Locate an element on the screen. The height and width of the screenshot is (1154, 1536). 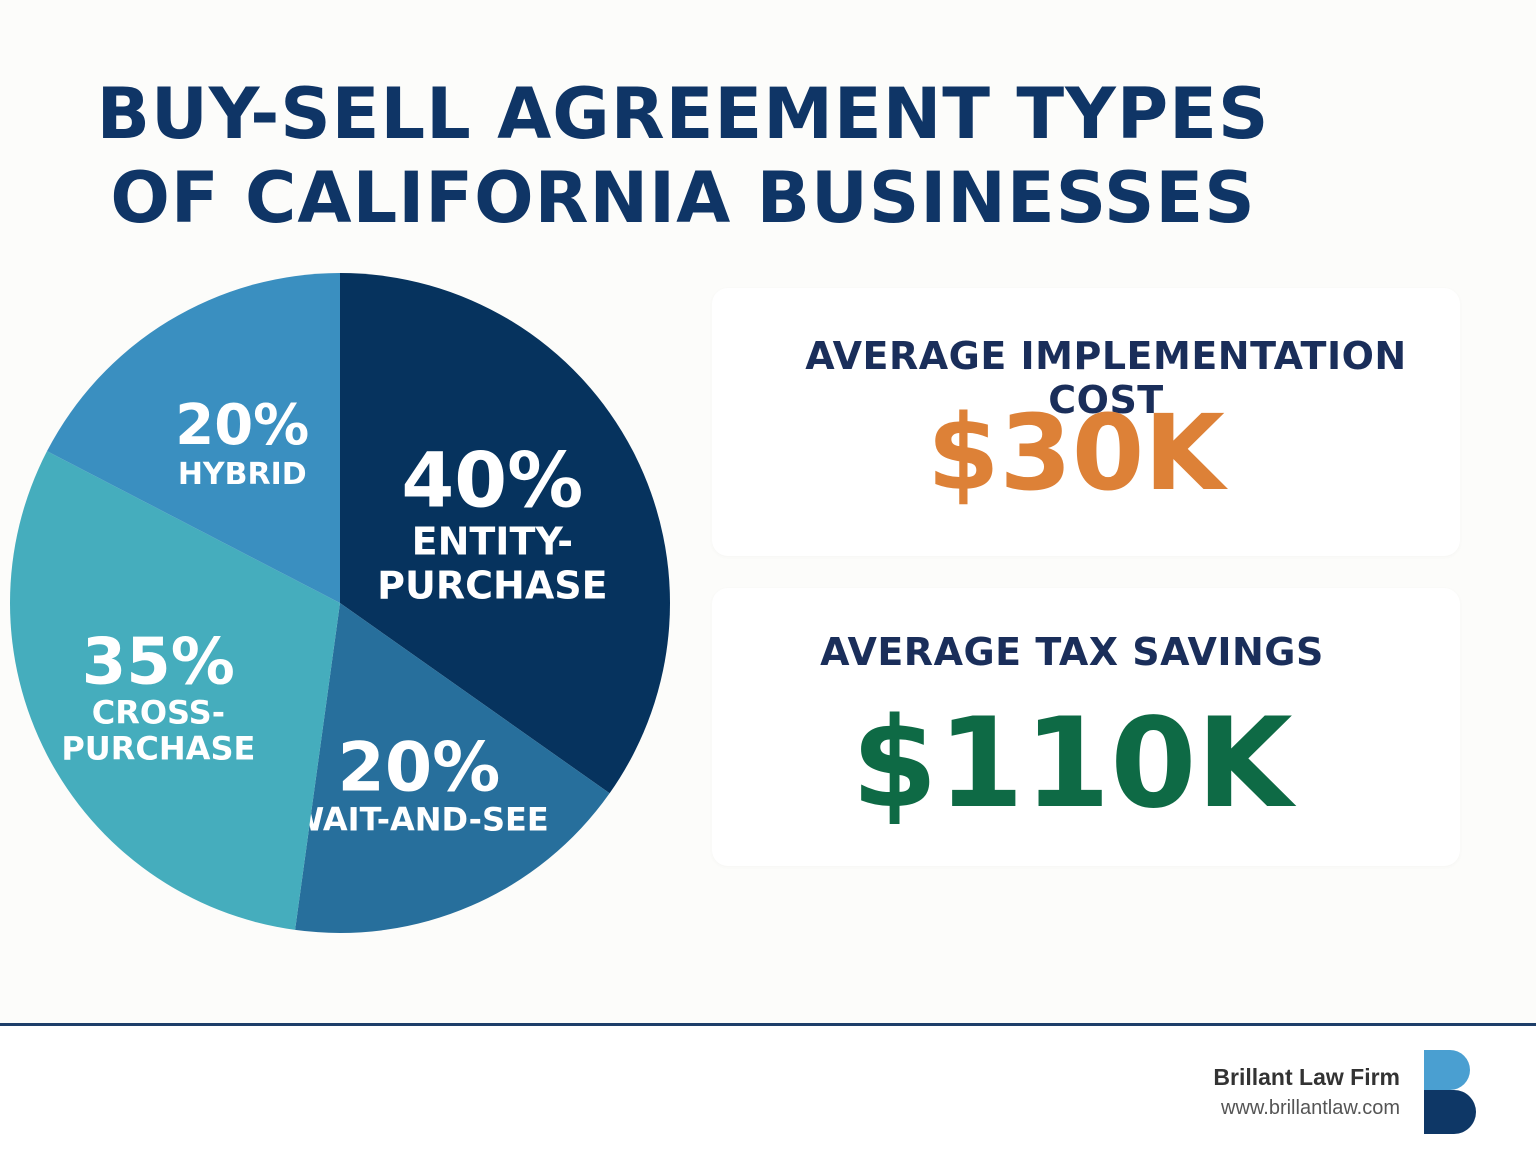
logo-top-shape is located at coordinates (1447, 1070).